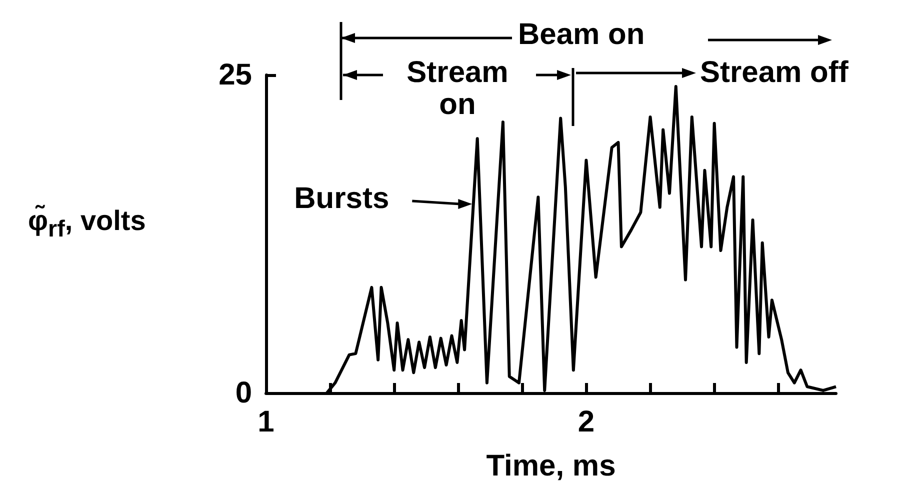  I want to click on y-tick-label: 25, so click(235, 75).